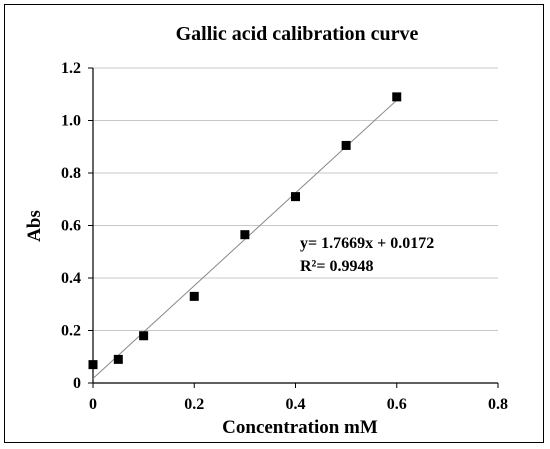 Image resolution: width=550 pixels, height=449 pixels. Describe the element at coordinates (194, 404) in the screenshot. I see `x-tick-label: 0.2` at that location.